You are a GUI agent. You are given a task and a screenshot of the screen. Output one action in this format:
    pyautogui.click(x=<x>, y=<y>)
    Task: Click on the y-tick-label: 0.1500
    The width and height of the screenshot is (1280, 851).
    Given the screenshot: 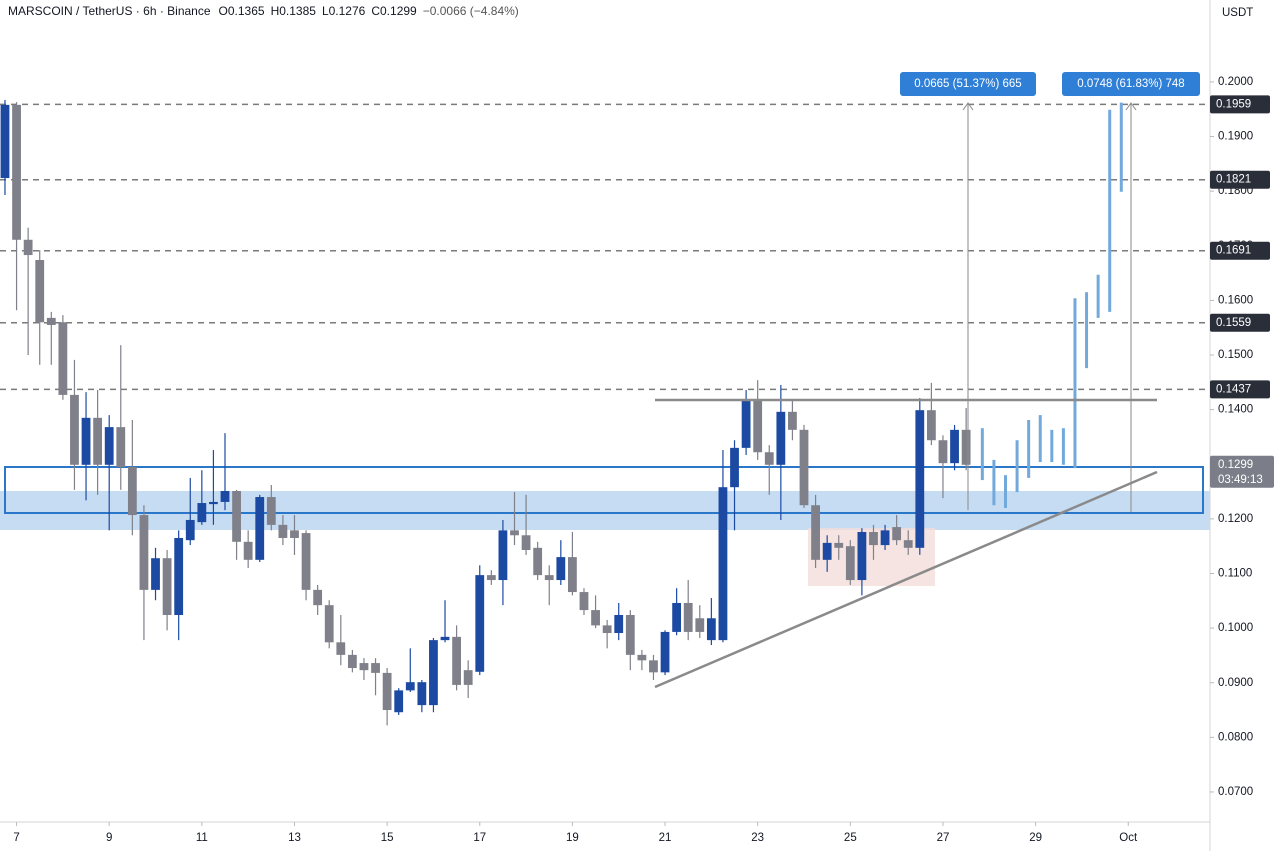 What is the action you would take?
    pyautogui.click(x=1235, y=355)
    